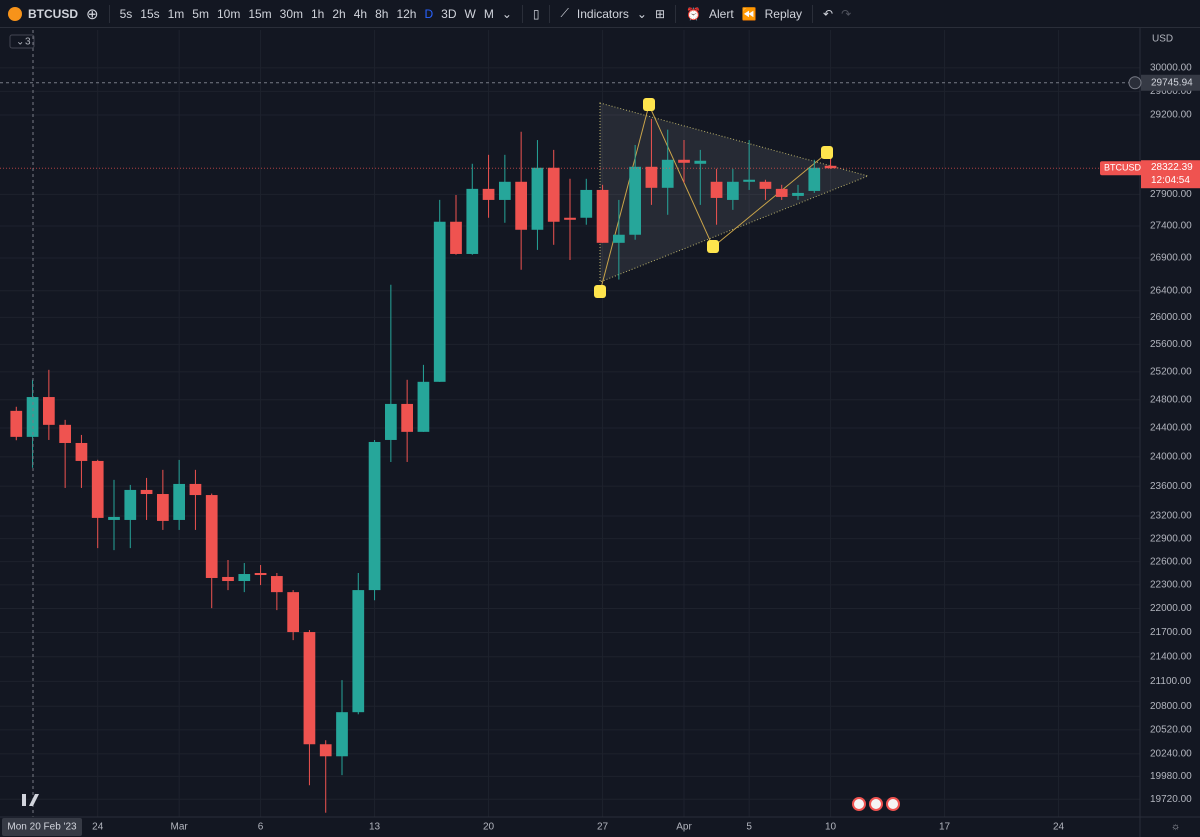  Describe the element at coordinates (53, 13) in the screenshot. I see `symbol: BTCUSD` at that location.